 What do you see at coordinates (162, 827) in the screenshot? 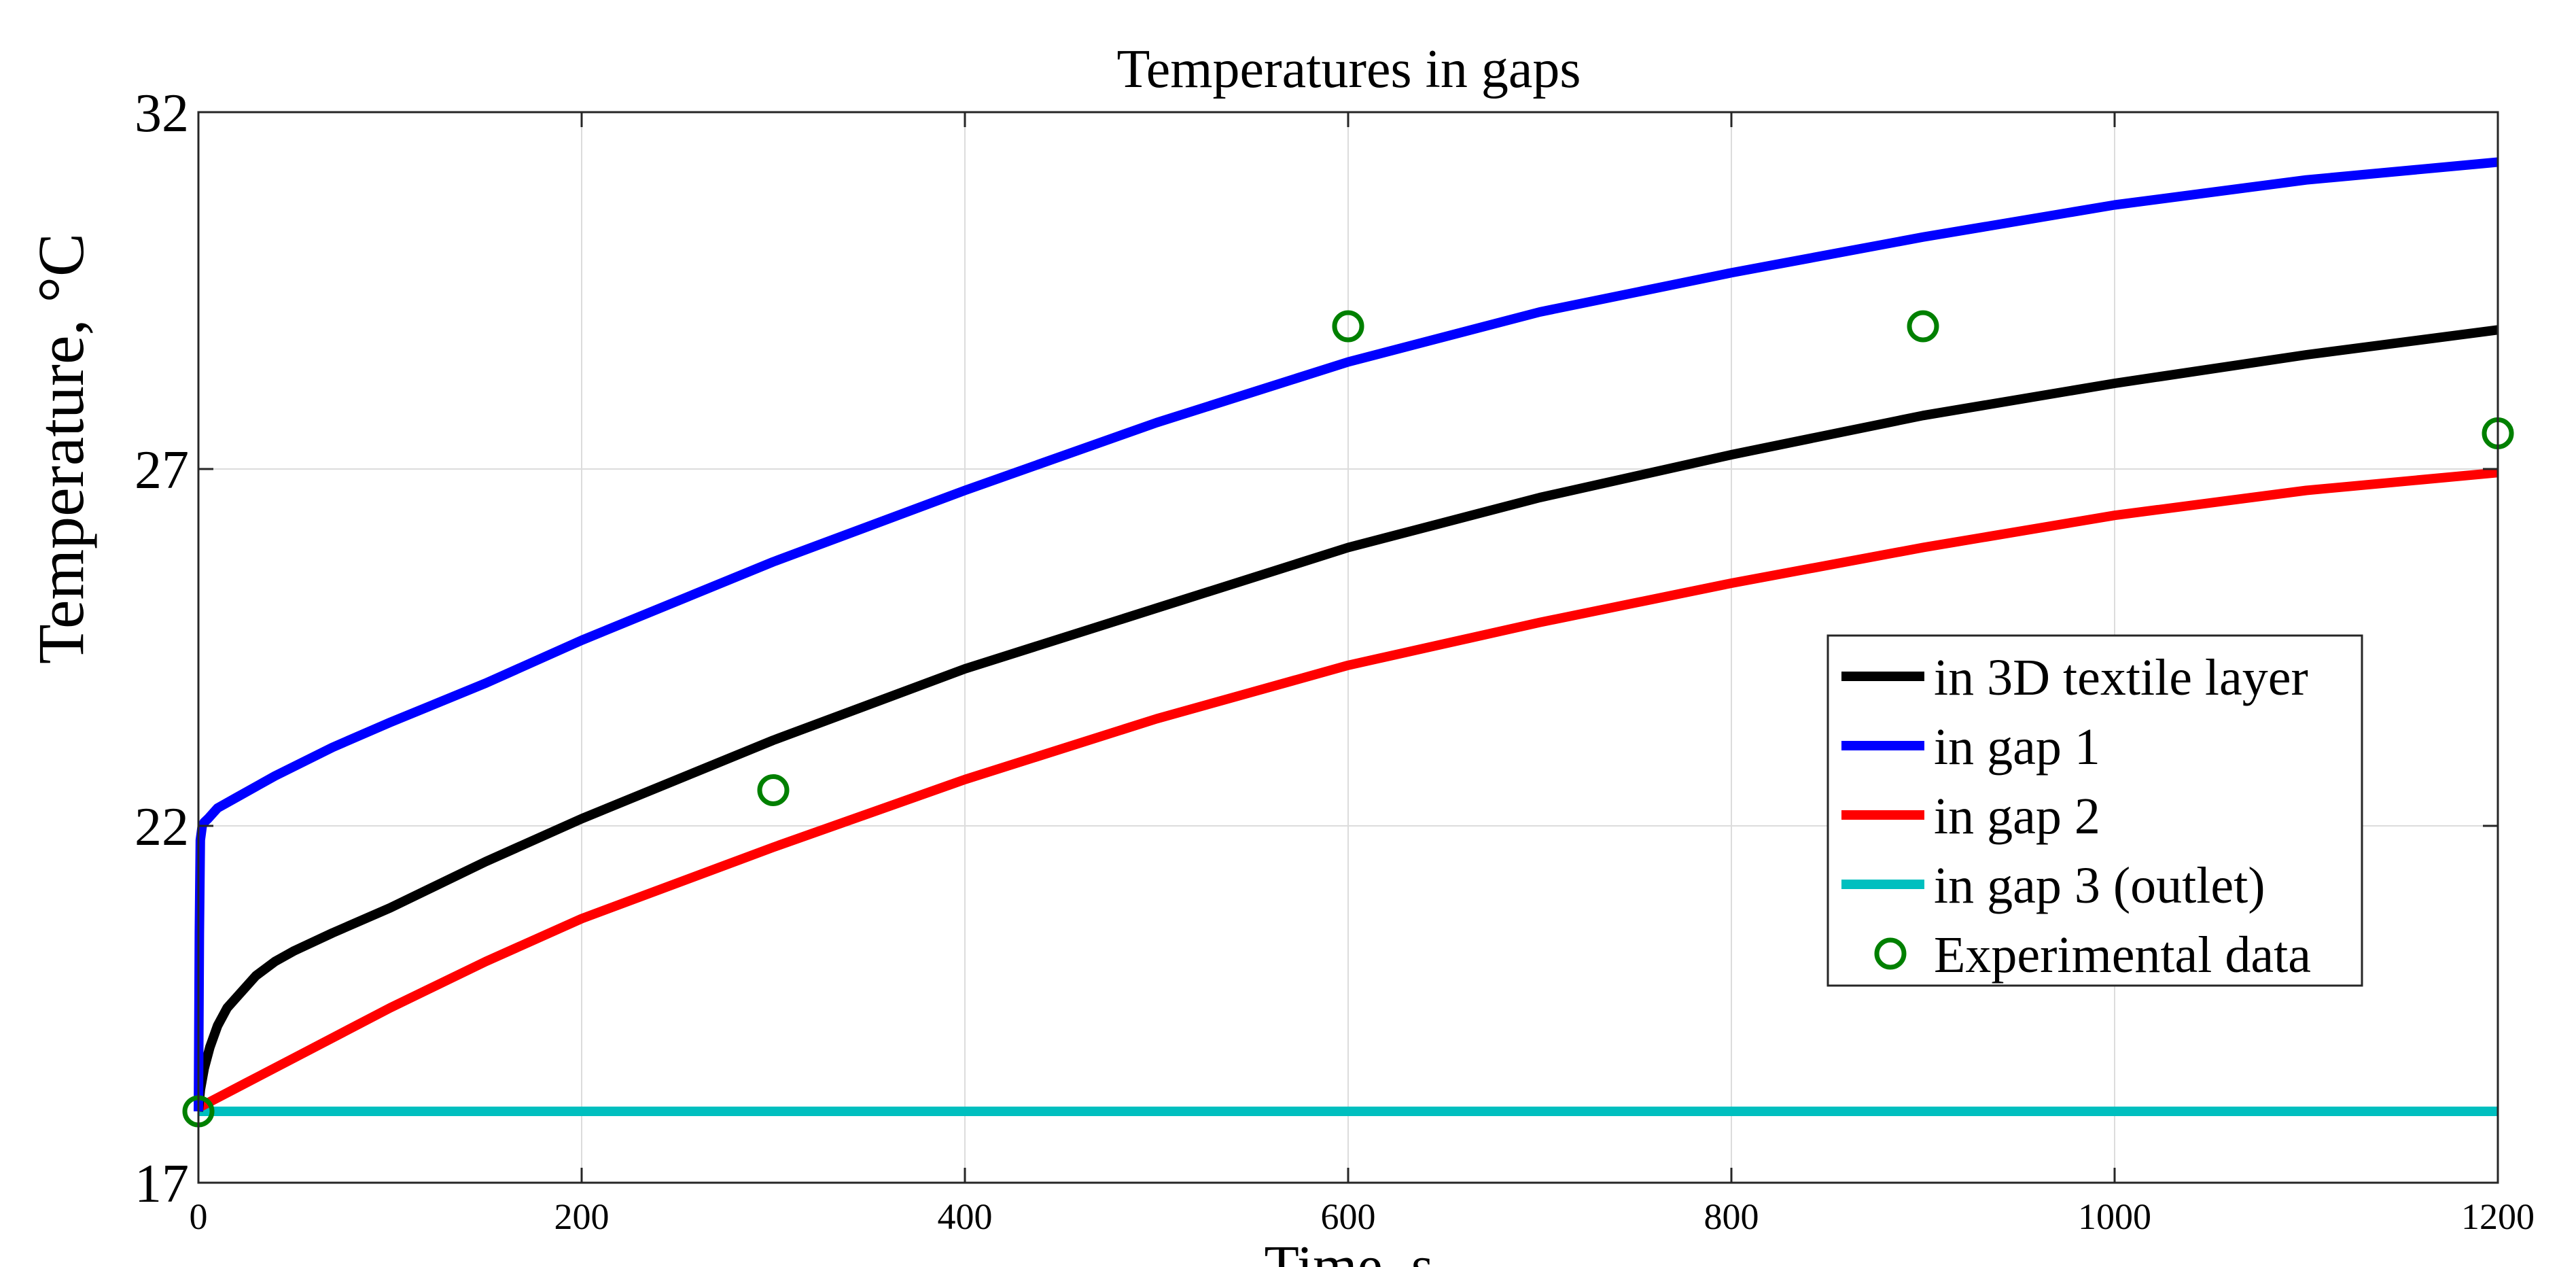
I see `y-tick-label: 22` at bounding box center [162, 827].